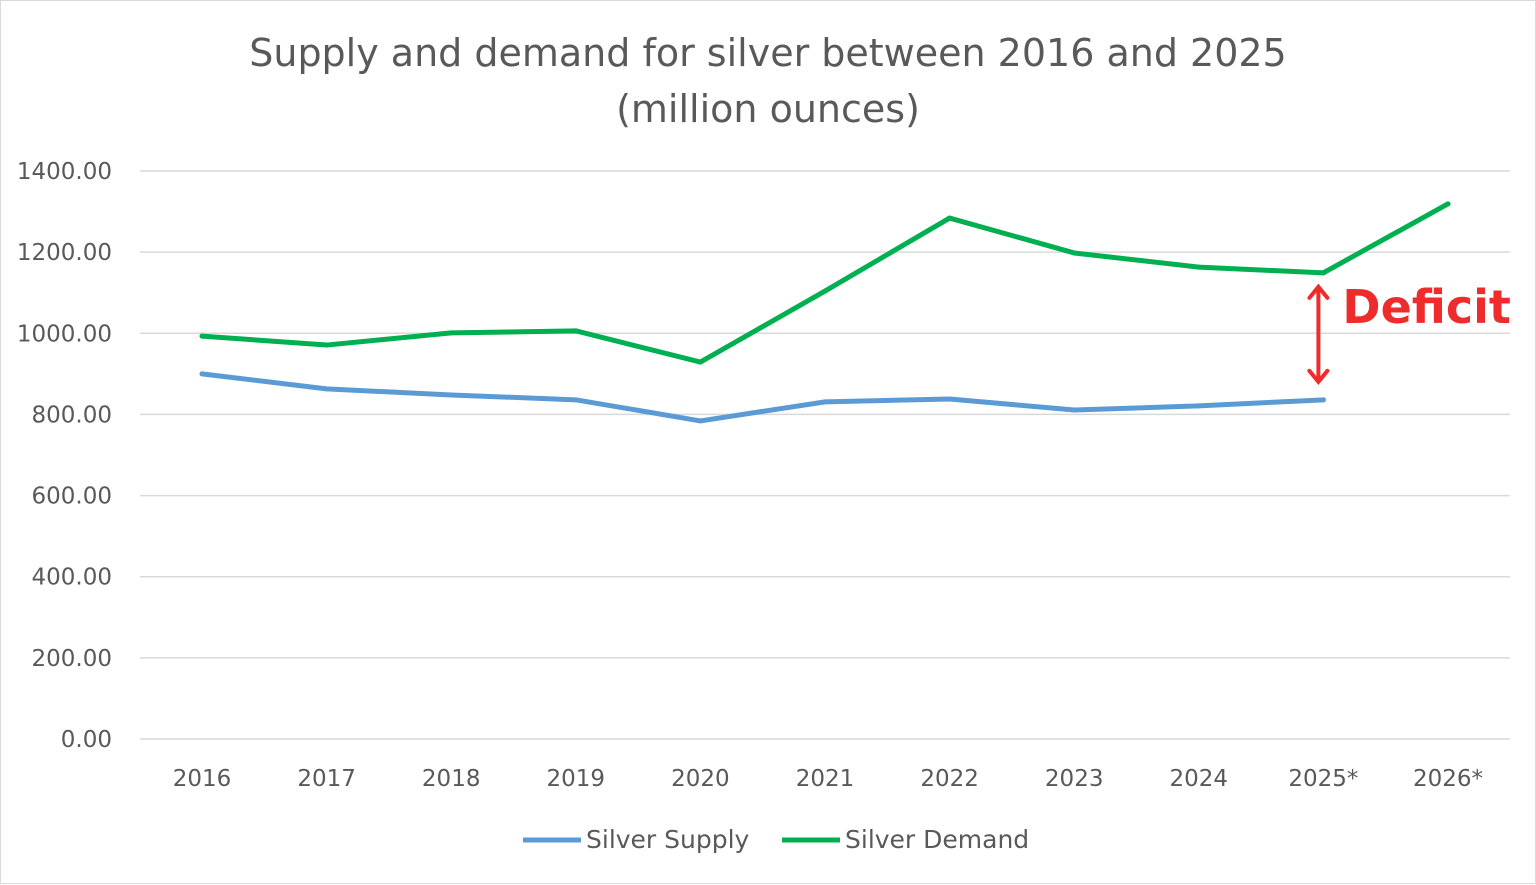  What do you see at coordinates (1318, 291) in the screenshot?
I see `arrow-head-up` at bounding box center [1318, 291].